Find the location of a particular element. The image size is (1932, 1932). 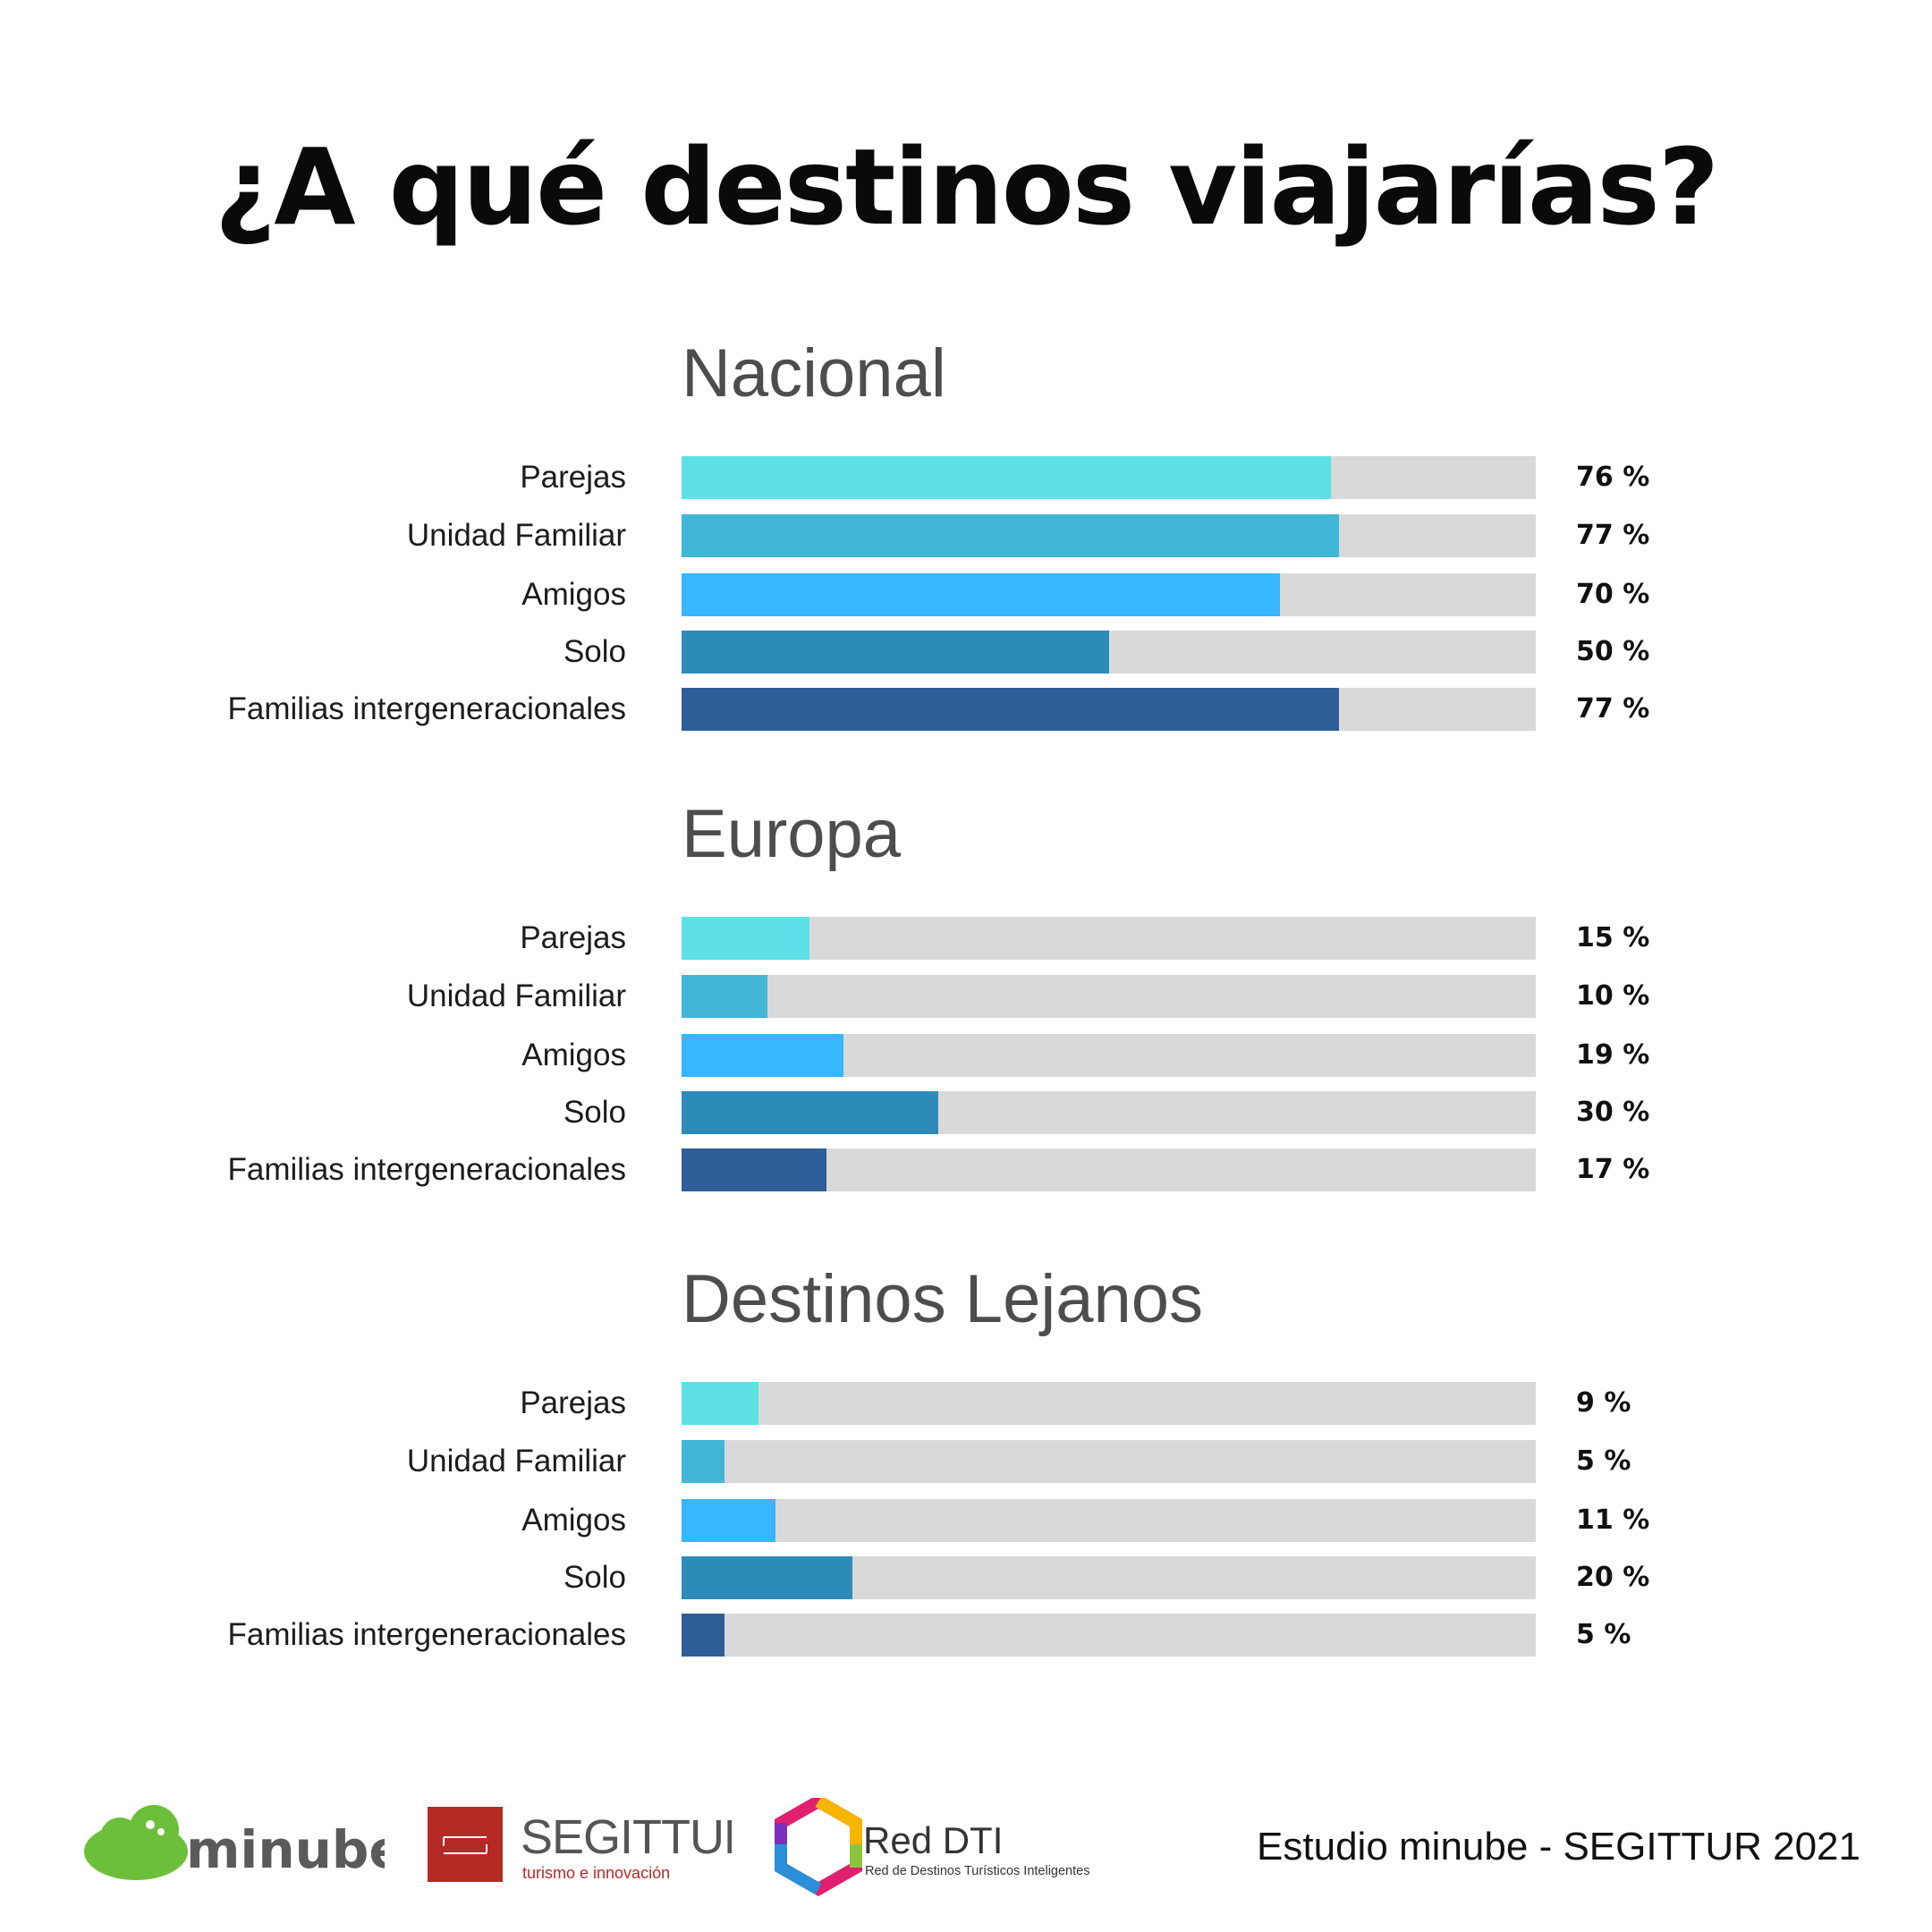

minube-logo-text: minube is located at coordinates (285, 1849).